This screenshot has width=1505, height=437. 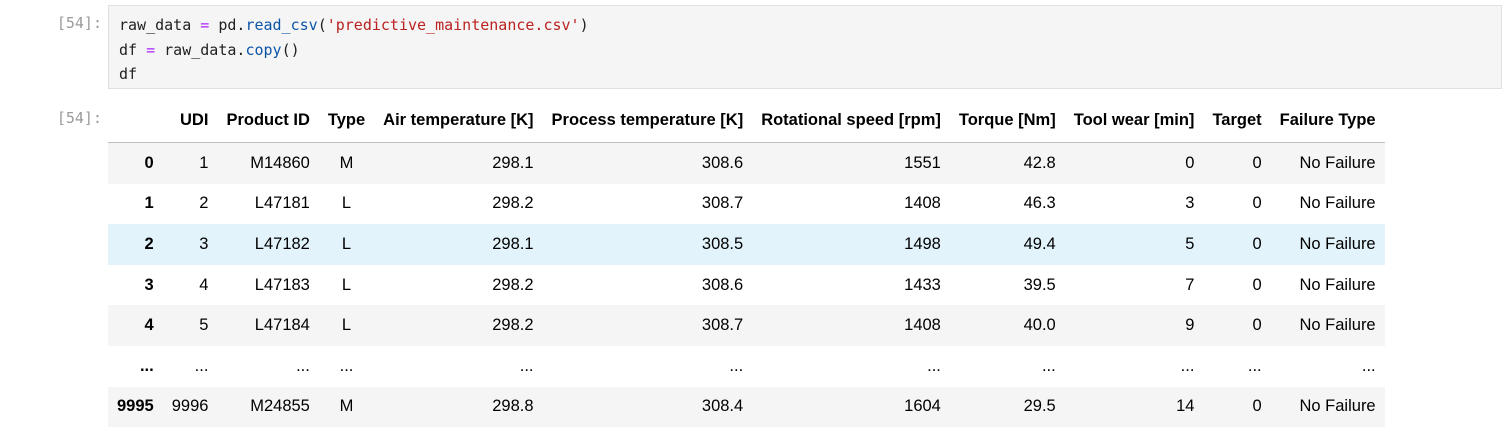 I want to click on column-header: Tool wear [min], so click(x=1134, y=120).